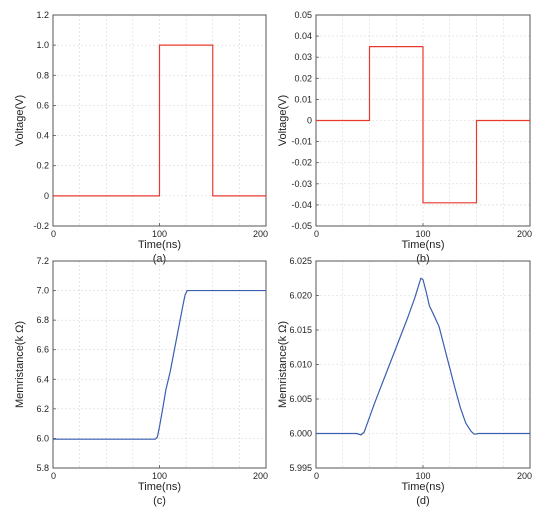 The width and height of the screenshot is (550, 515). What do you see at coordinates (42, 379) in the screenshot?
I see `chart-c-ytick-label: 6.4` at bounding box center [42, 379].